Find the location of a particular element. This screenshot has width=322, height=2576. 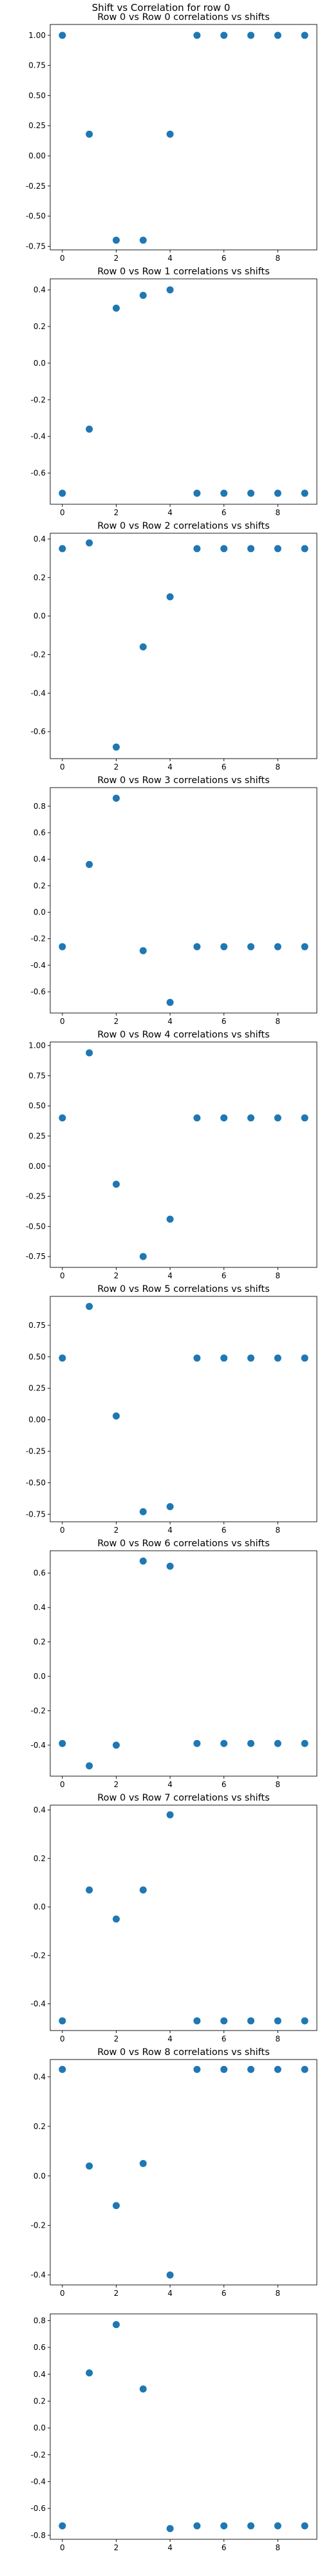

figure-title: Shift vs Correlation for row 0 is located at coordinates (161, 8).